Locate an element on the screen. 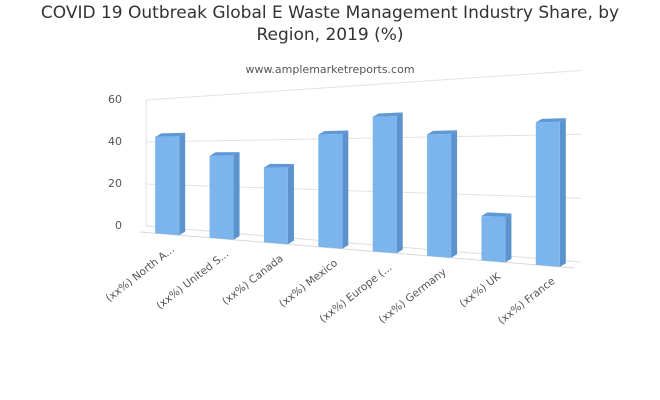 The height and width of the screenshot is (400, 660). y-tick-label: 40 is located at coordinates (115, 141).